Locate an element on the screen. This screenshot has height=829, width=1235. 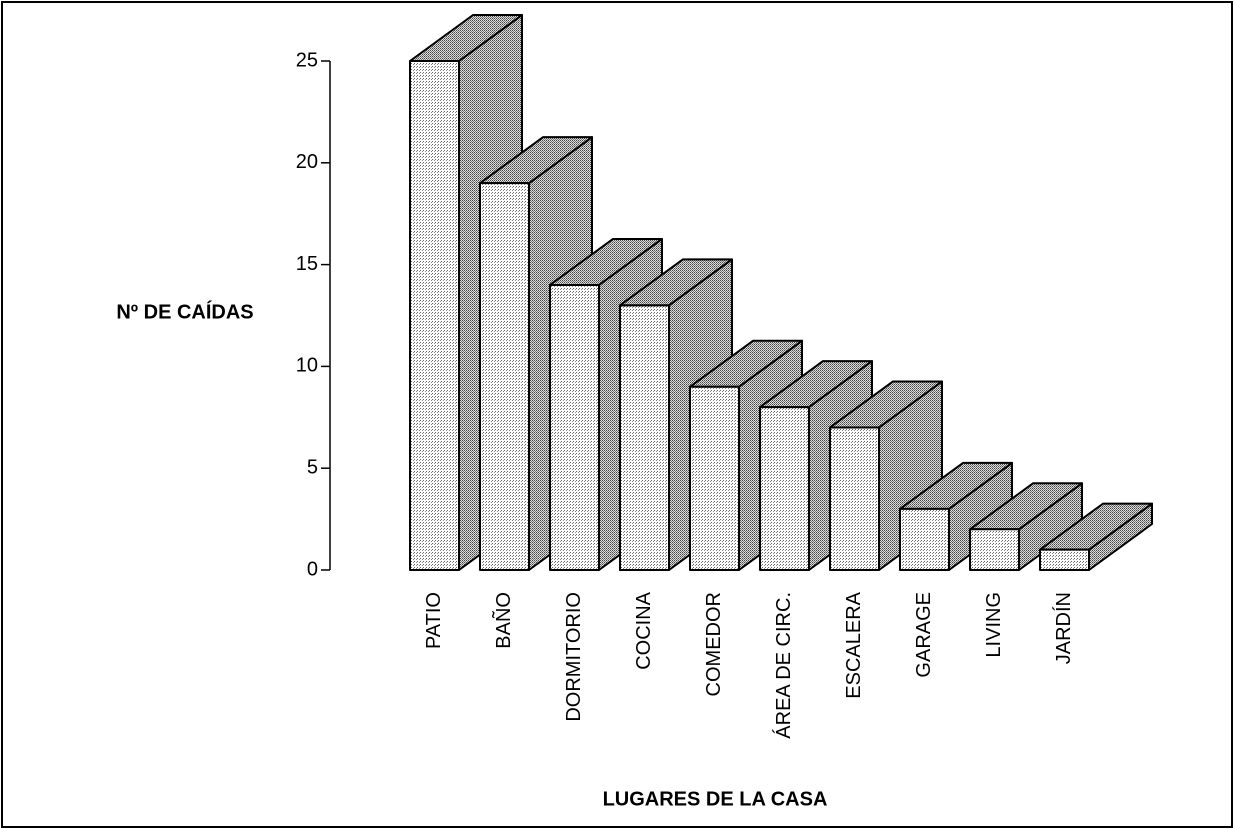
x-tick-label: GARAGE is located at coordinates (924, 635).